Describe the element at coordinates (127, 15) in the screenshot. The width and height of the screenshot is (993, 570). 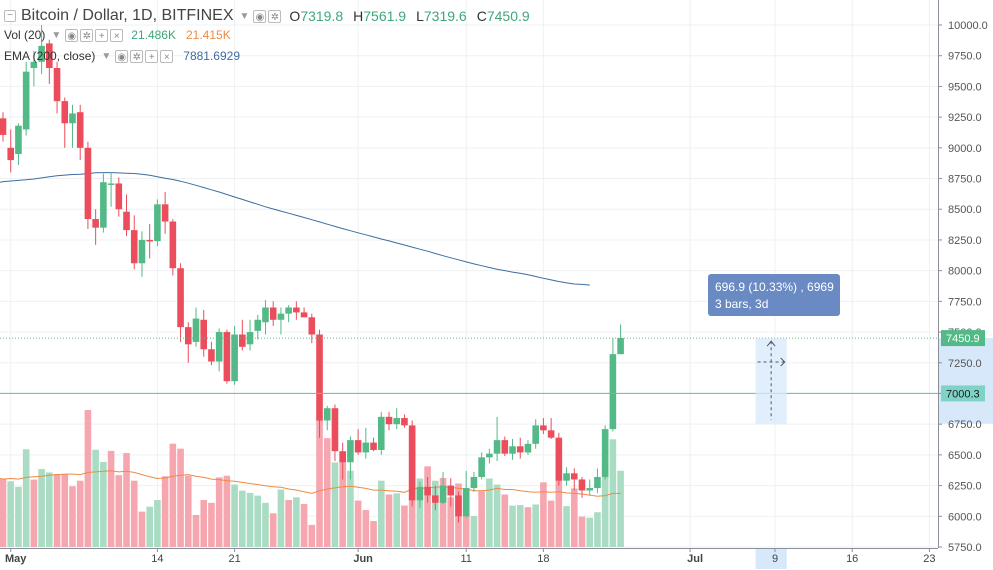
I see `symbol-title: Bitcoin / Dollar, 1D, BITFINEX` at that location.